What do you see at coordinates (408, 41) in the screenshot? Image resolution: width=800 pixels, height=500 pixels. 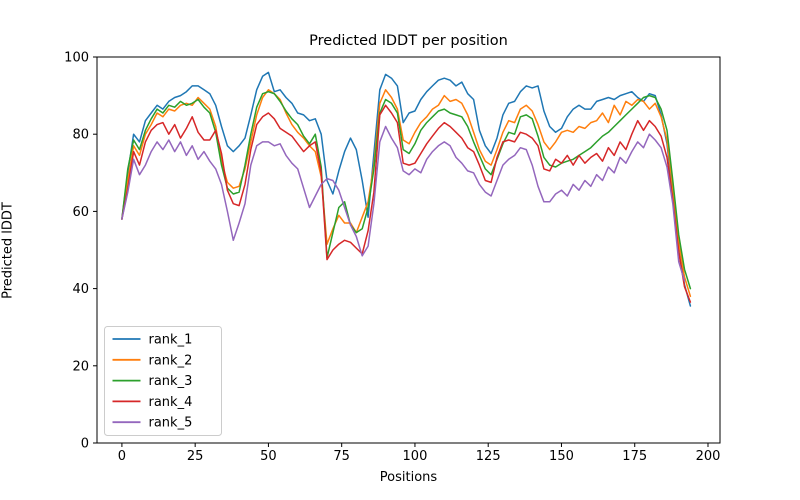 I see `chart-title: Predicted lDDT per position` at bounding box center [408, 41].